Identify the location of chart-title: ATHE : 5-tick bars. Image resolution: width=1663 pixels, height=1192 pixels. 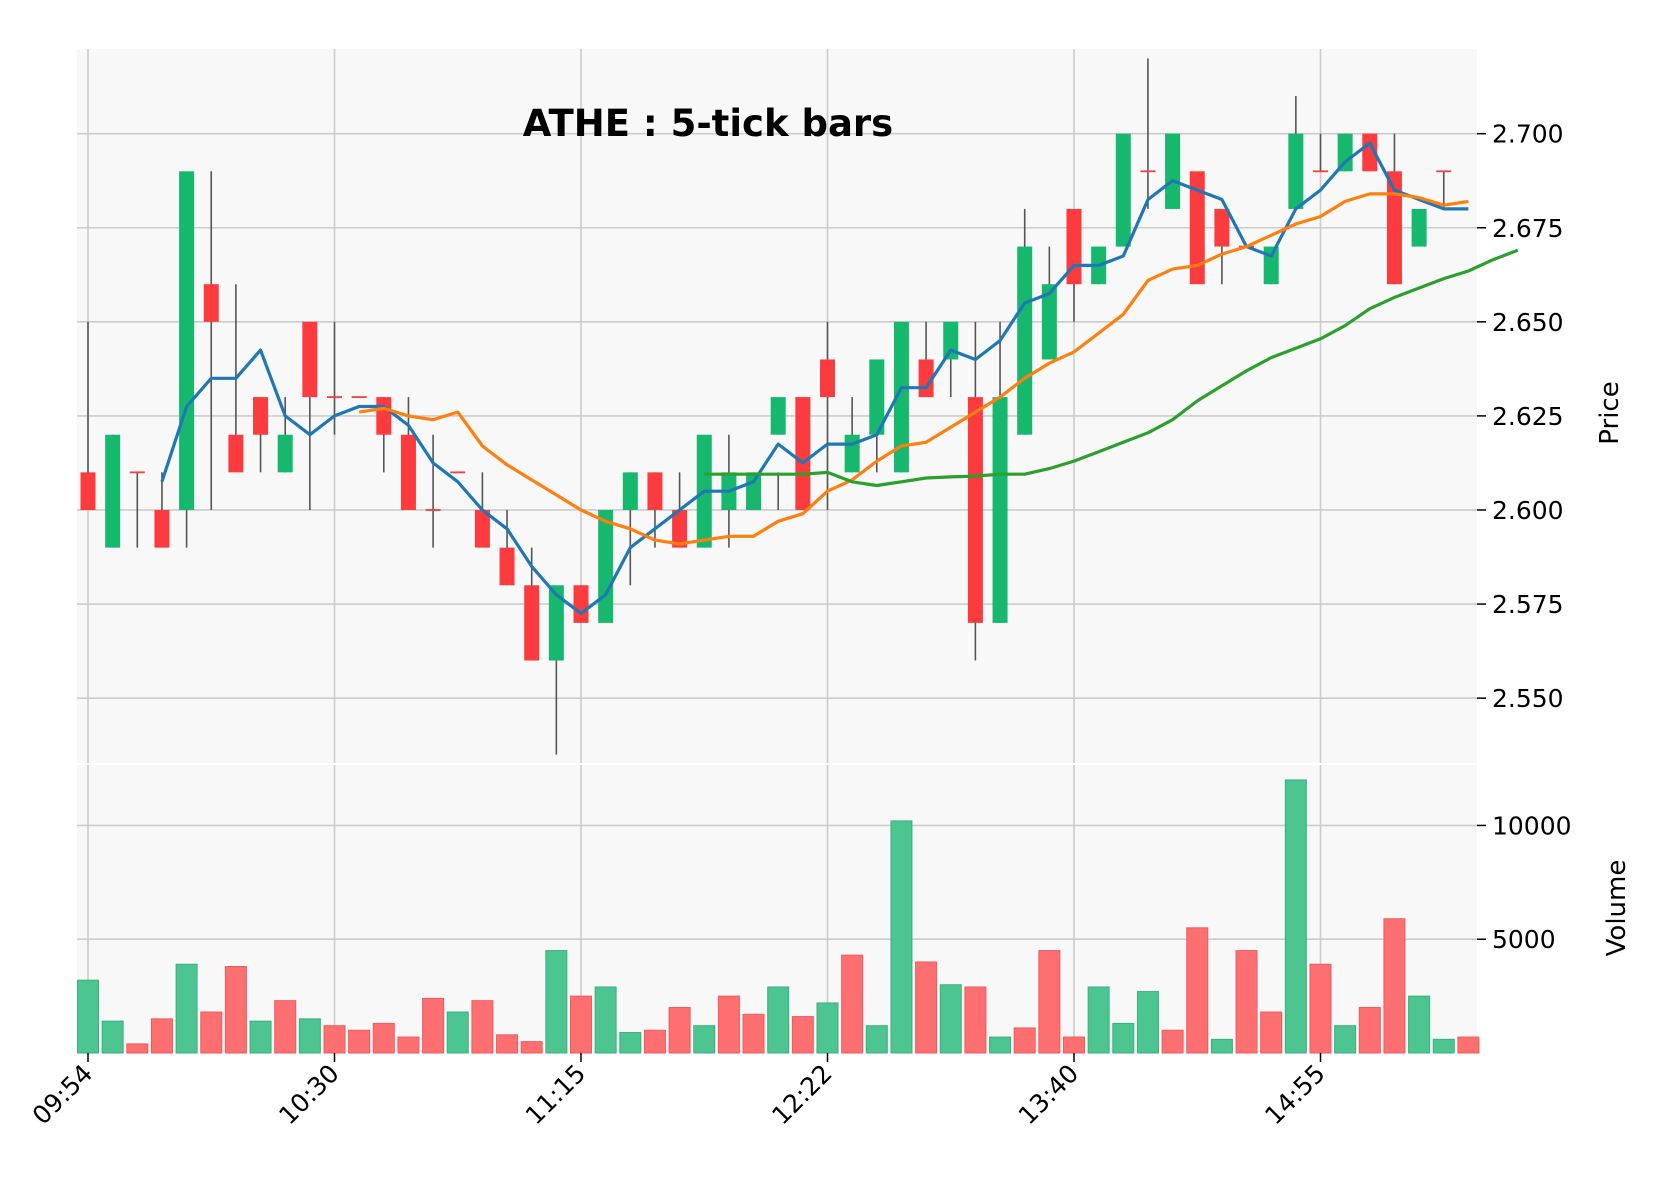
(708, 123).